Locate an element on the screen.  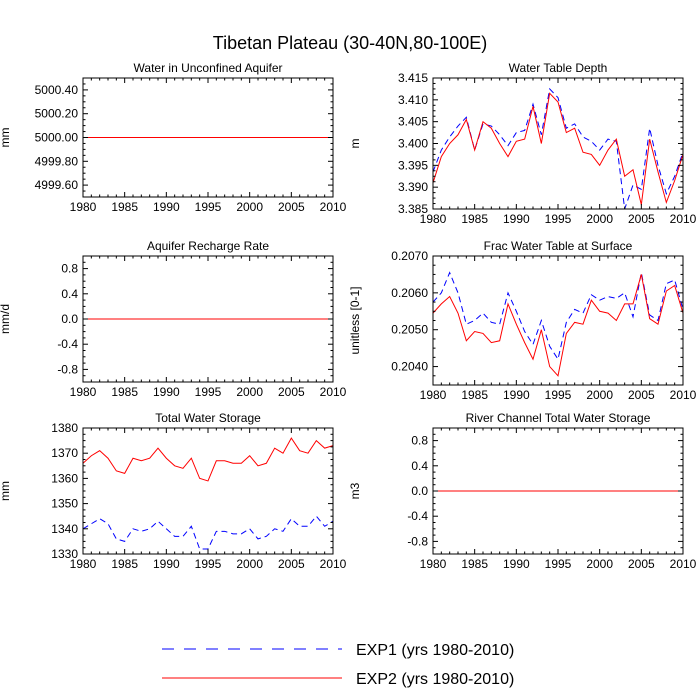
legend: EXP1 (yrs 1980-2010) EXP2 (yrs 1980-2010) is located at coordinates (338, 665).